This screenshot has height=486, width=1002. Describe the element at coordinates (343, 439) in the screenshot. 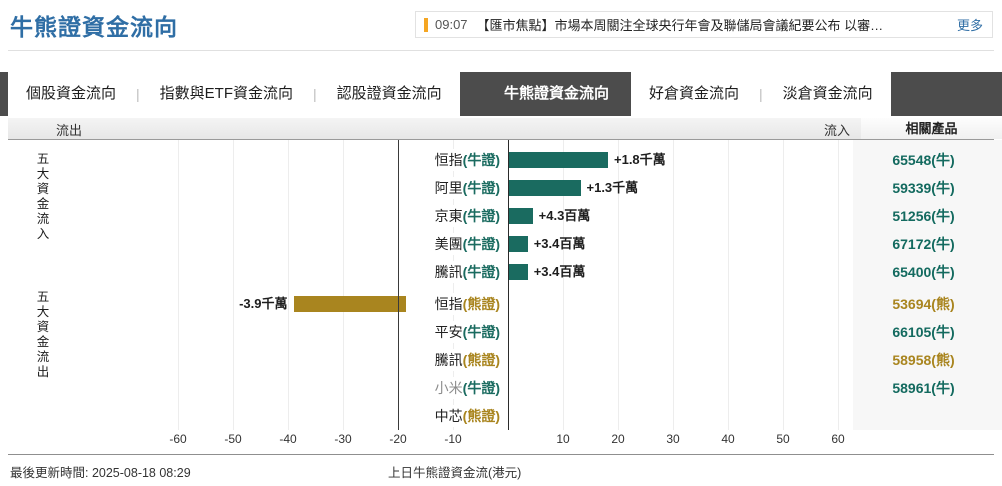

I see `x-tick-label--30: -30` at that location.